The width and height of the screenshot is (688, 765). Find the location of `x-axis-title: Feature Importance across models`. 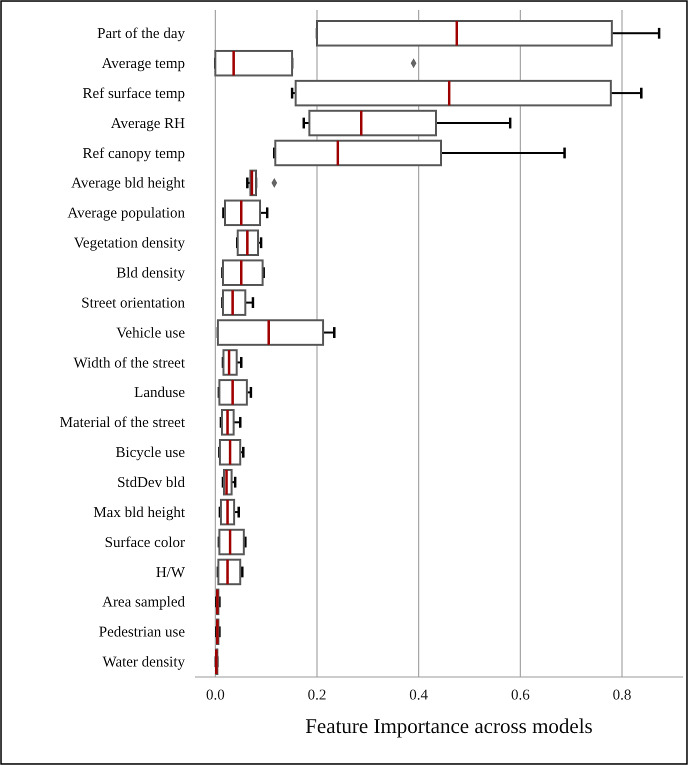

x-axis-title: Feature Importance across models is located at coordinates (449, 726).